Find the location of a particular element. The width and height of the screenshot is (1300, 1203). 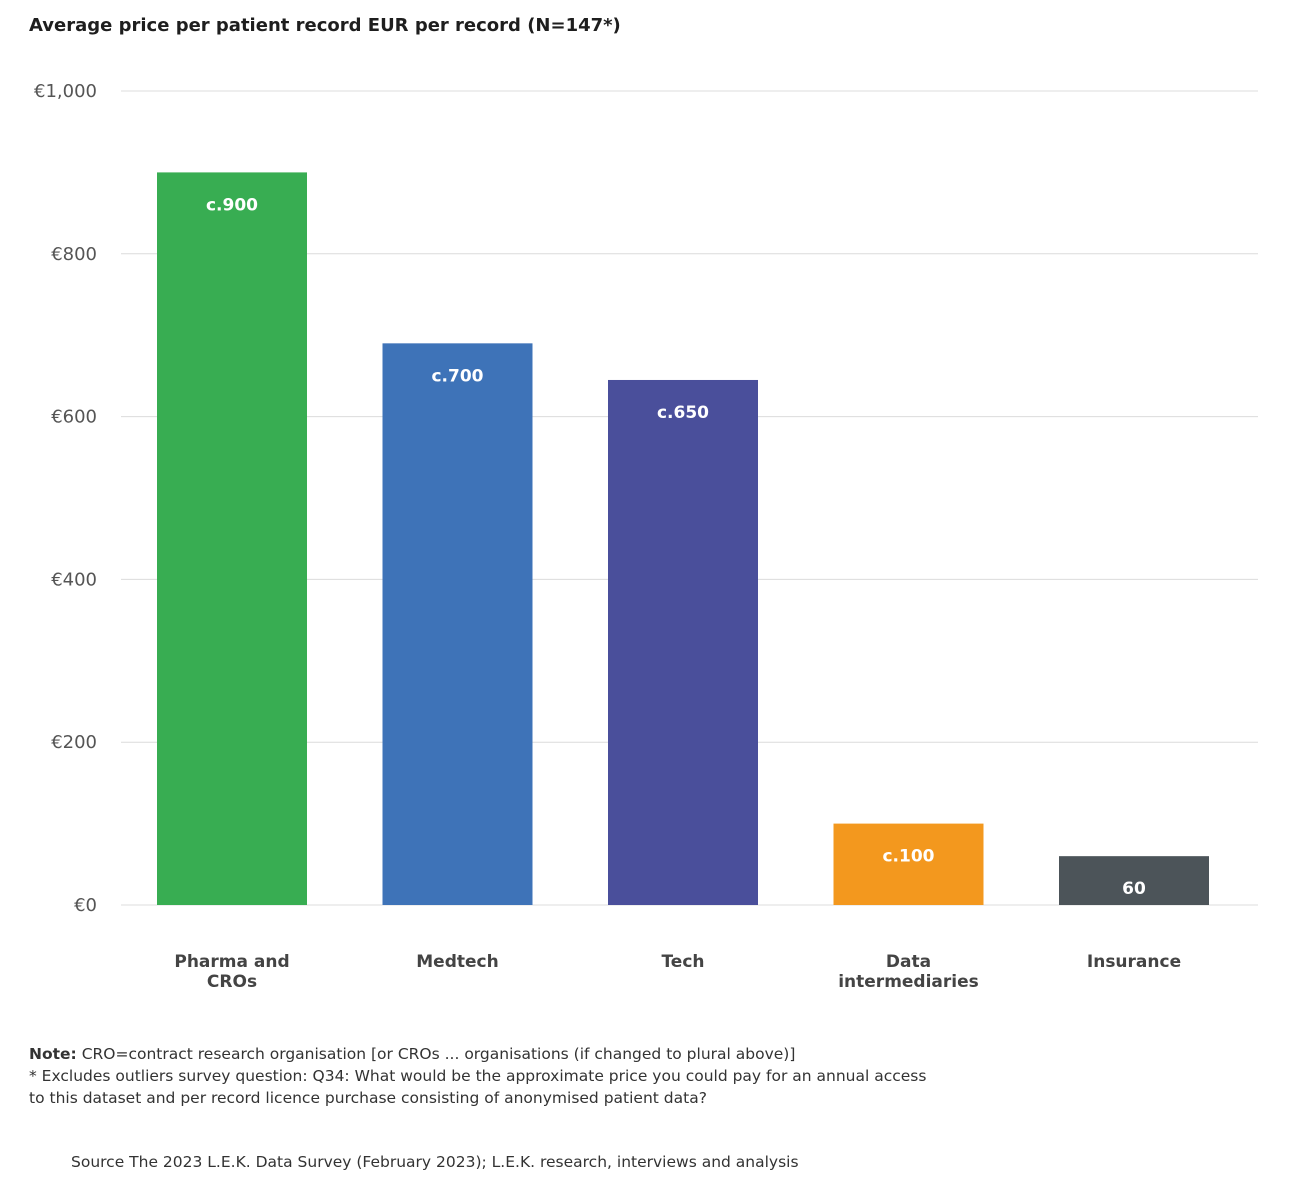

x-tick-label: Data is located at coordinates (908, 962).